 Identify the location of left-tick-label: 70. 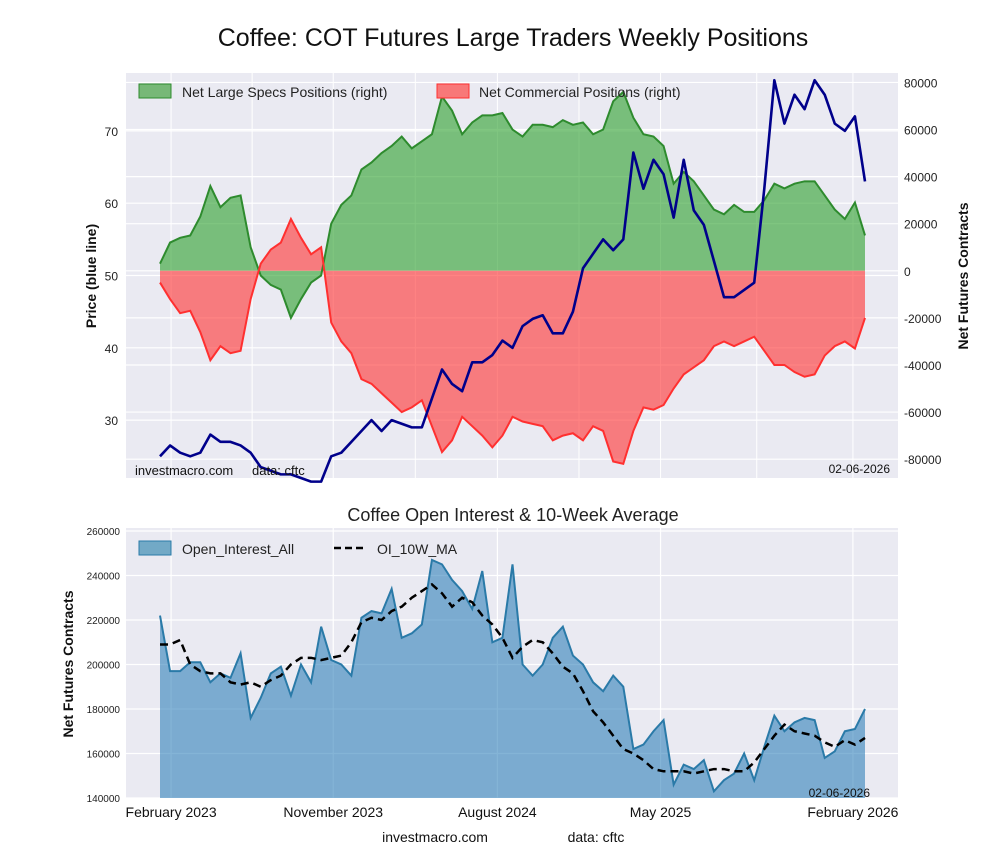
(112, 132).